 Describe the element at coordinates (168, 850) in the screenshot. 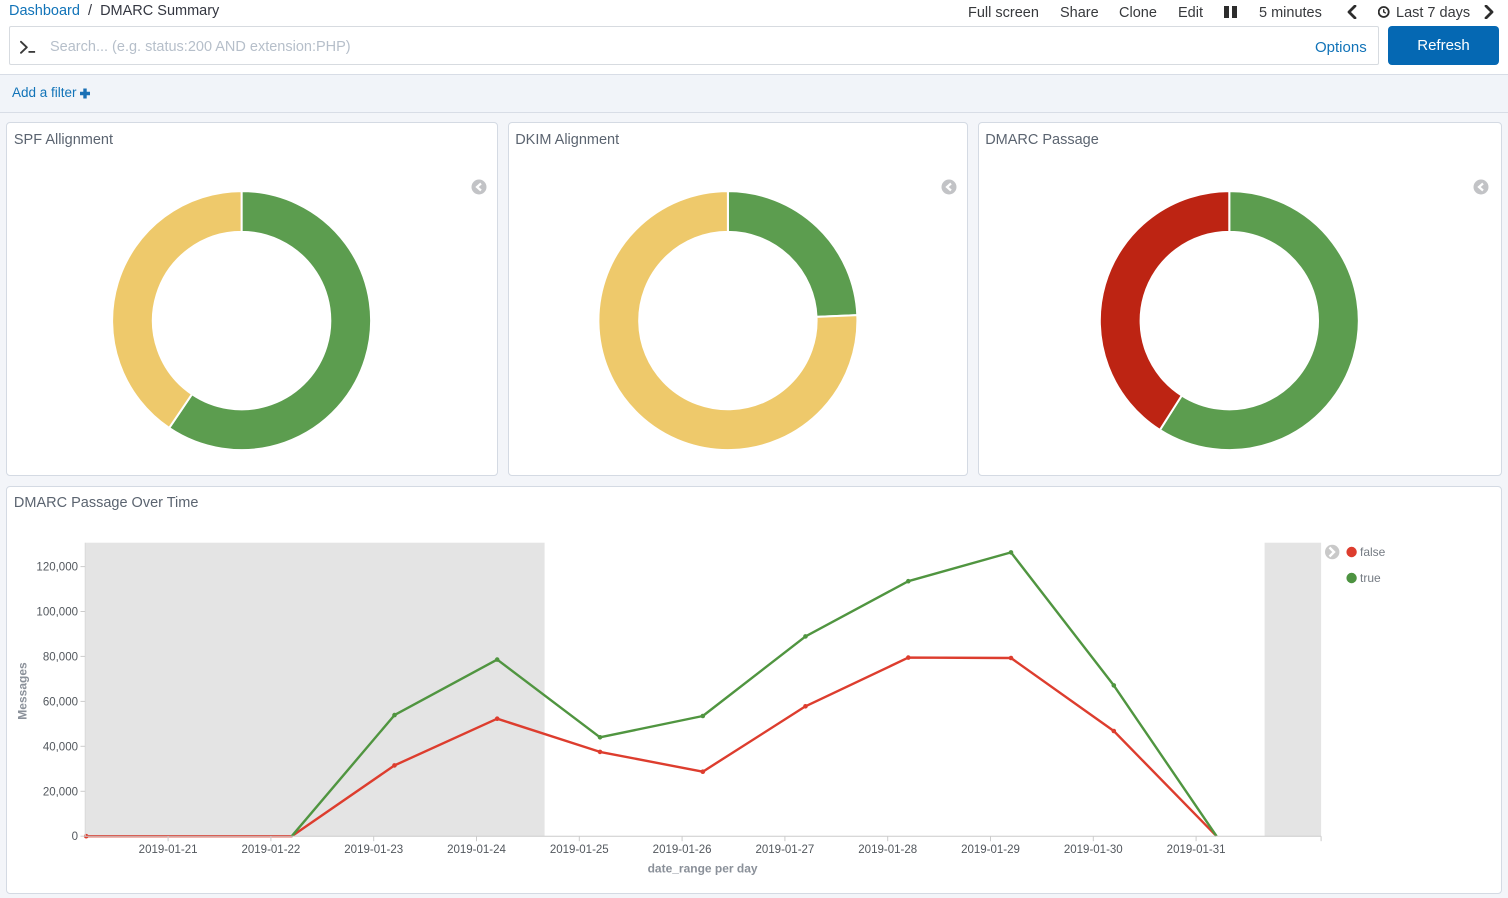

I see `svg-text: 2019-01-21` at that location.